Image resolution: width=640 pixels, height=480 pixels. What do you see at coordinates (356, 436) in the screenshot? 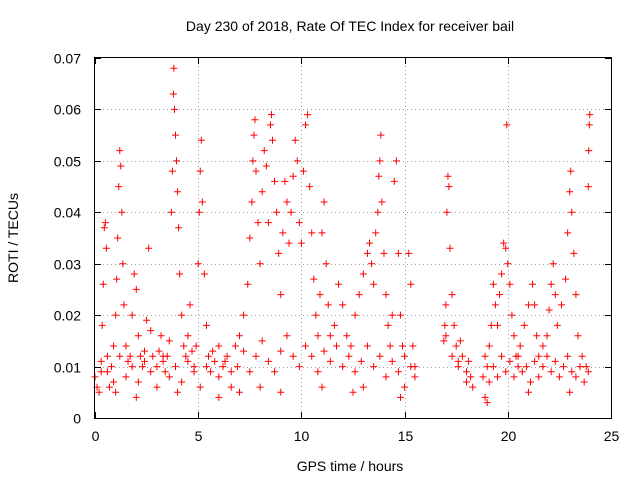
I see `x-tick-labels: 0 5 10 15 20 25` at bounding box center [356, 436].